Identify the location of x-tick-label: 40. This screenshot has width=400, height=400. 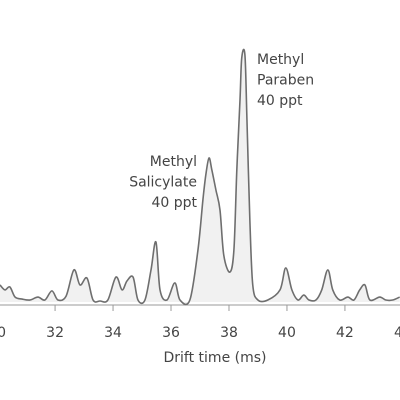
(287, 333).